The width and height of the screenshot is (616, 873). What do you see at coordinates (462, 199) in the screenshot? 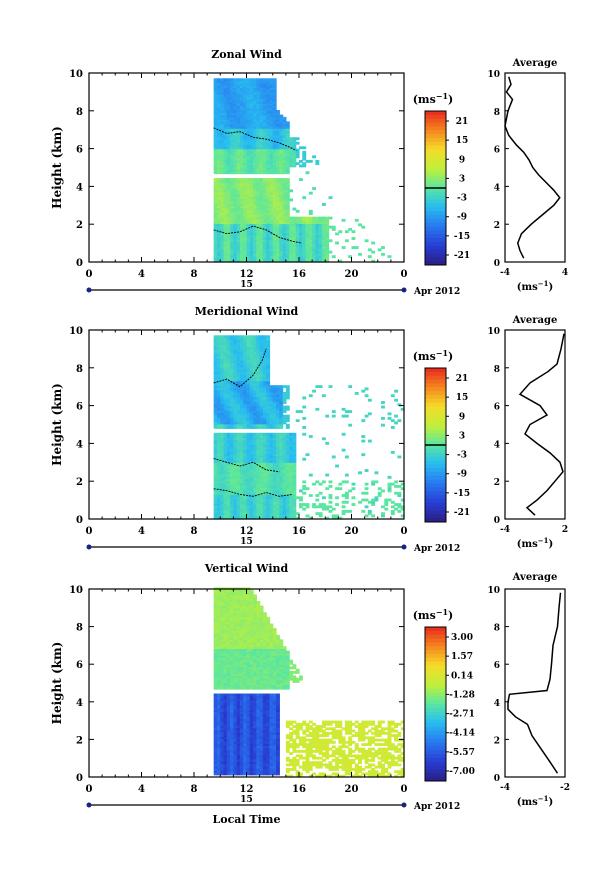
I see `colorbar-tick-label: -3` at bounding box center [462, 199].